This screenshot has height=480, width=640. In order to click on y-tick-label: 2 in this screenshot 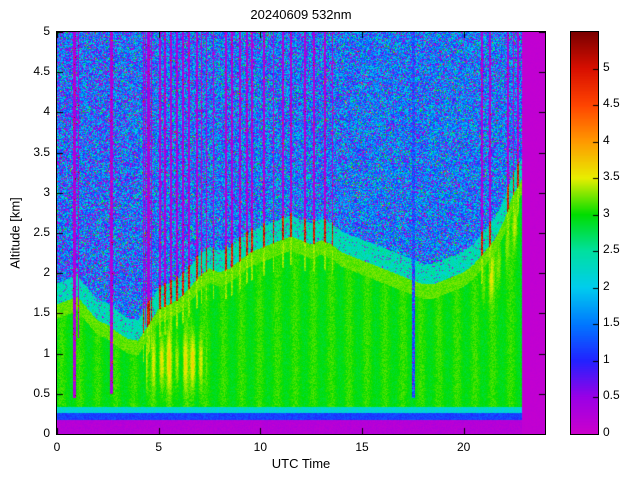, I will do `click(46, 272)`.